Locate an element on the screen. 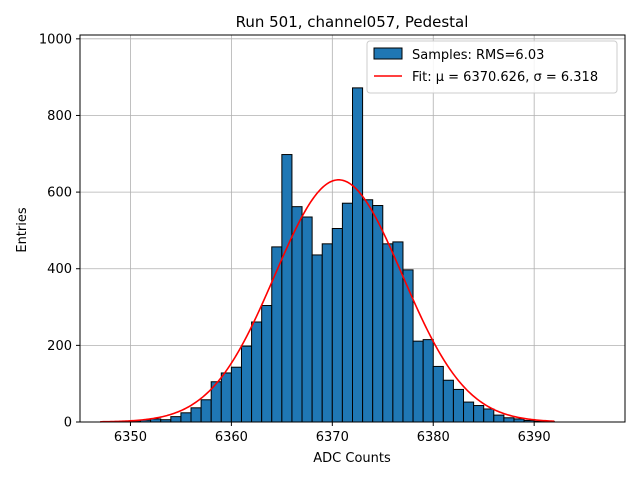  y-tick-label: 800 is located at coordinates (59, 116).